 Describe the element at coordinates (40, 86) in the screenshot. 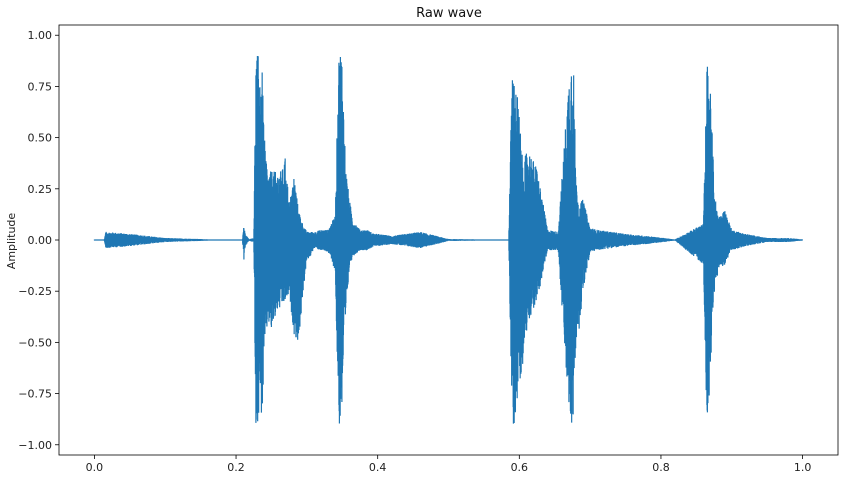

I see `y-tick-label: 0.75` at that location.